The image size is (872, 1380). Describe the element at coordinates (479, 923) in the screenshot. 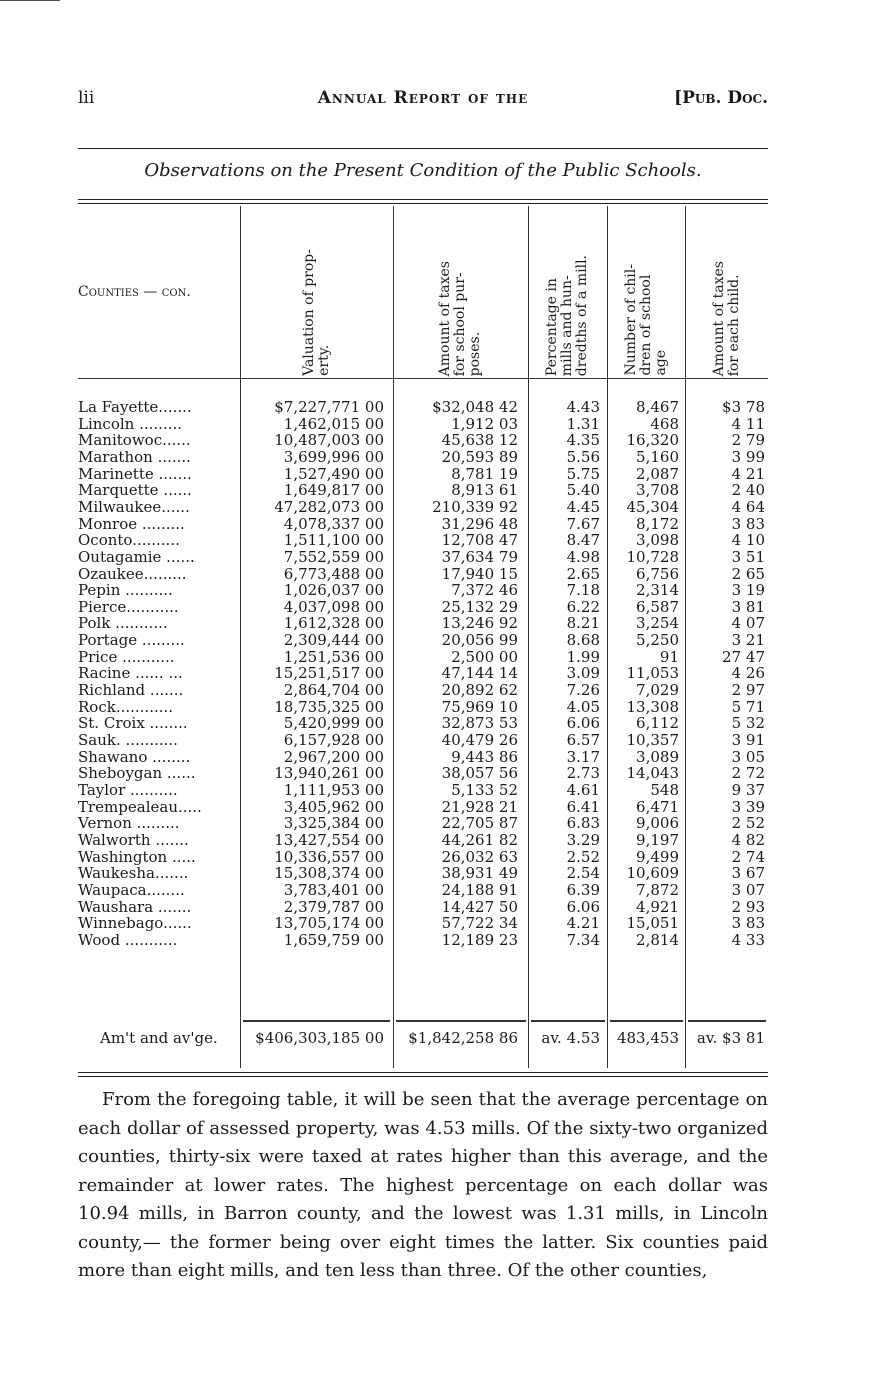

I see `school-taxes: 57,722 34` at that location.